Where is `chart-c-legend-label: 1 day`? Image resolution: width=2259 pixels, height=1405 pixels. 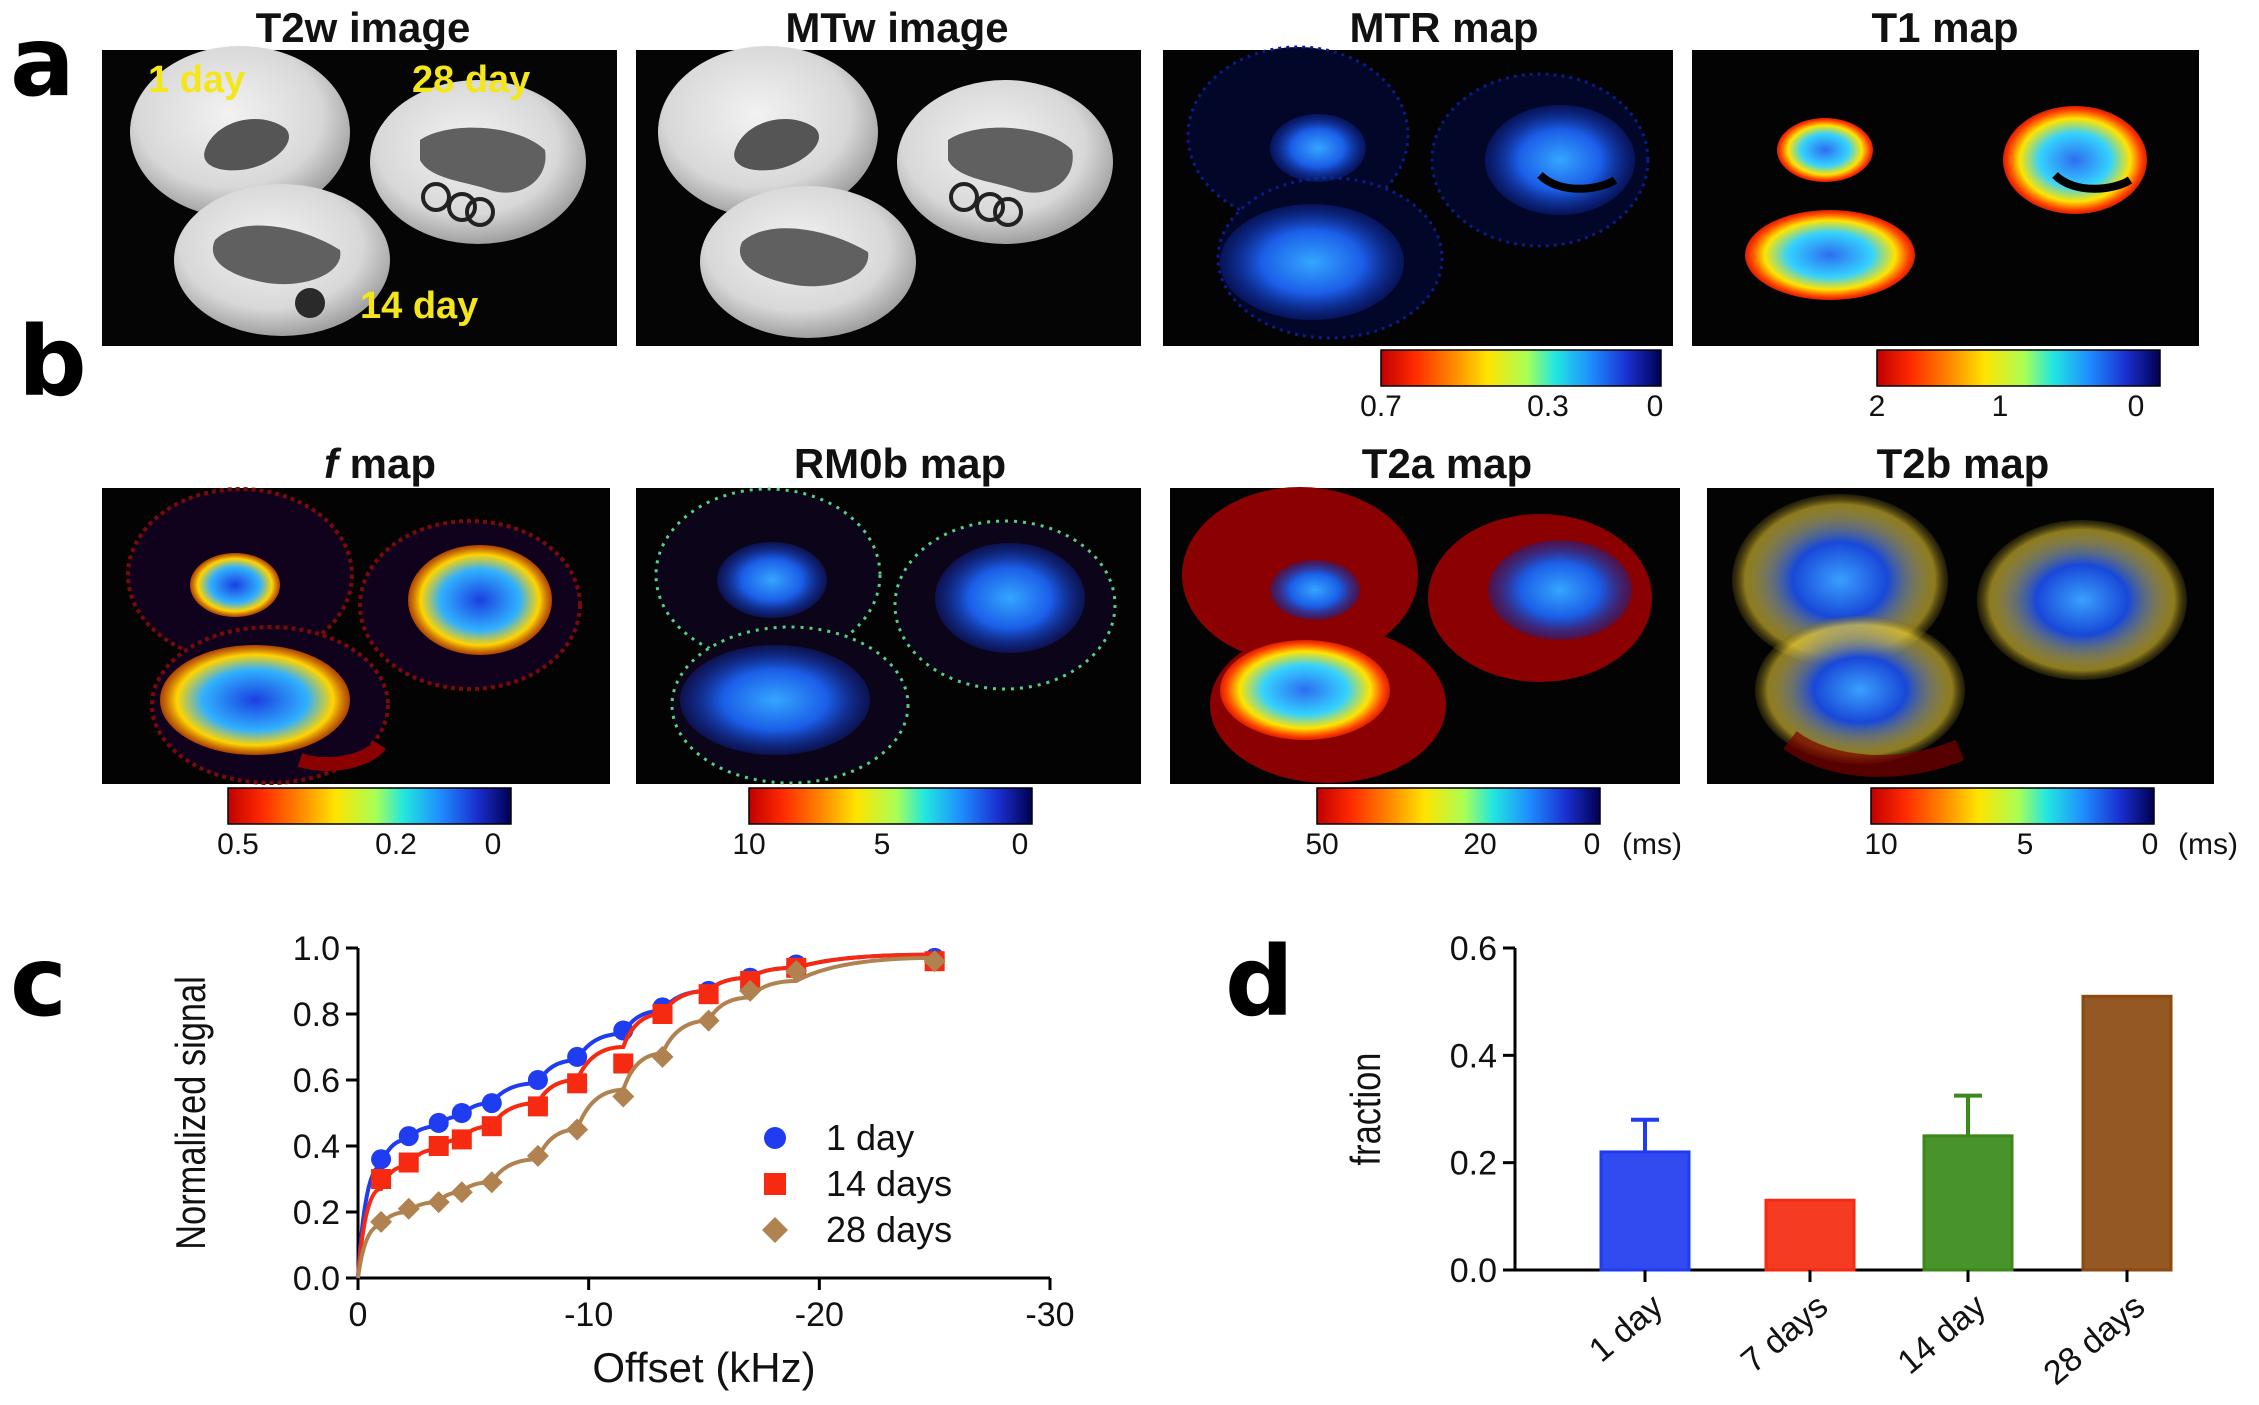 chart-c-legend-label: 1 day is located at coordinates (870, 1137).